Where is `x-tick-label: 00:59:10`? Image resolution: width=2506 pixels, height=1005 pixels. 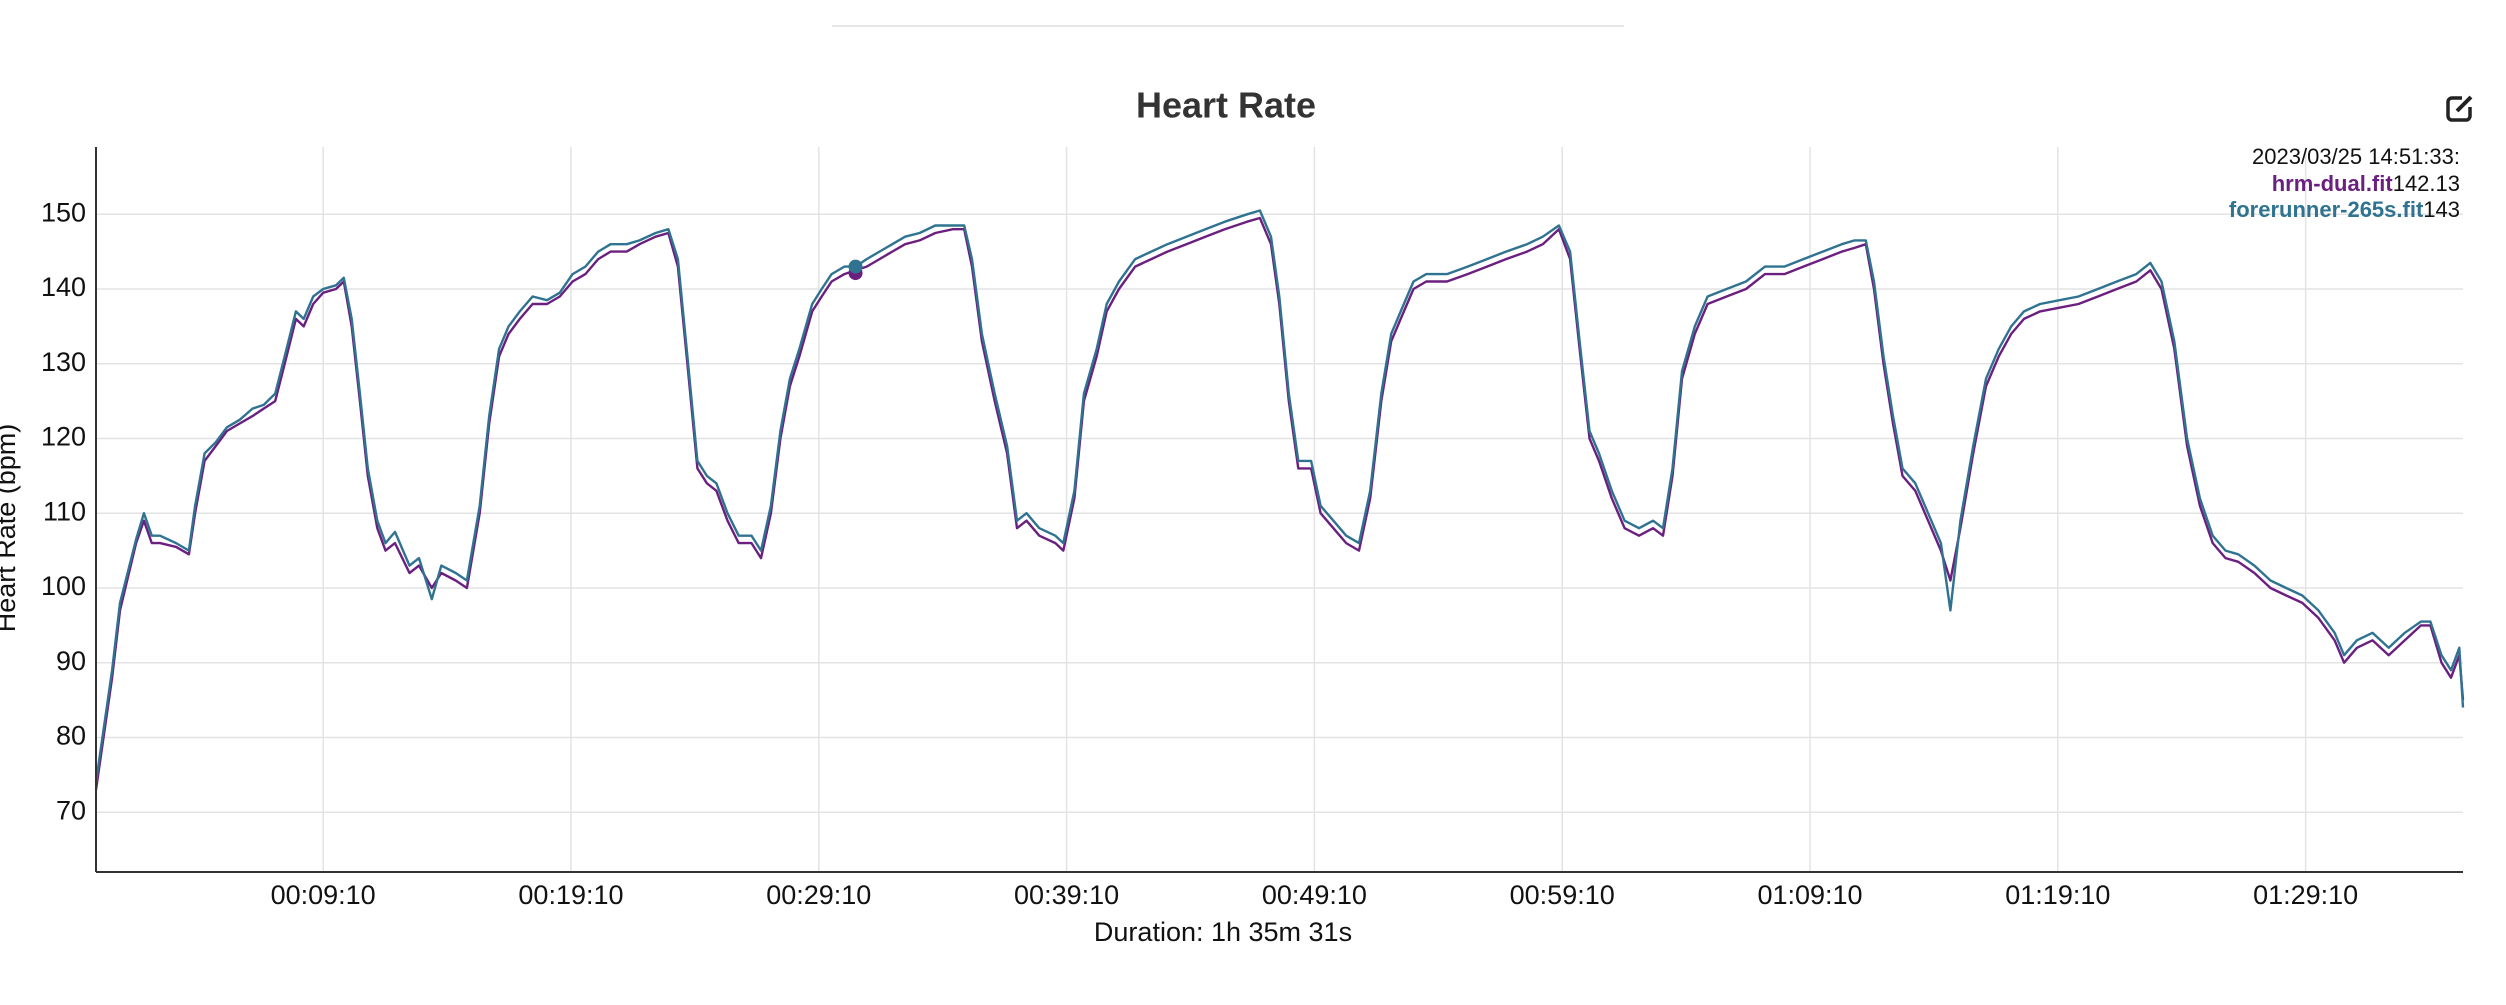
x-tick-label: 00:59:10 is located at coordinates (1562, 895).